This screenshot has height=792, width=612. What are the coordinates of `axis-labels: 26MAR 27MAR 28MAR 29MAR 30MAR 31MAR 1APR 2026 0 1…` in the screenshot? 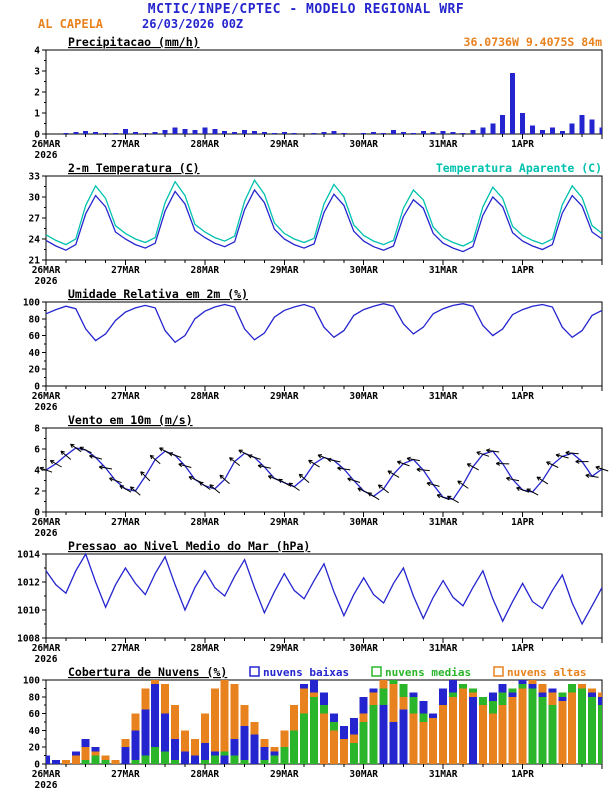 It's located at (283, 104).